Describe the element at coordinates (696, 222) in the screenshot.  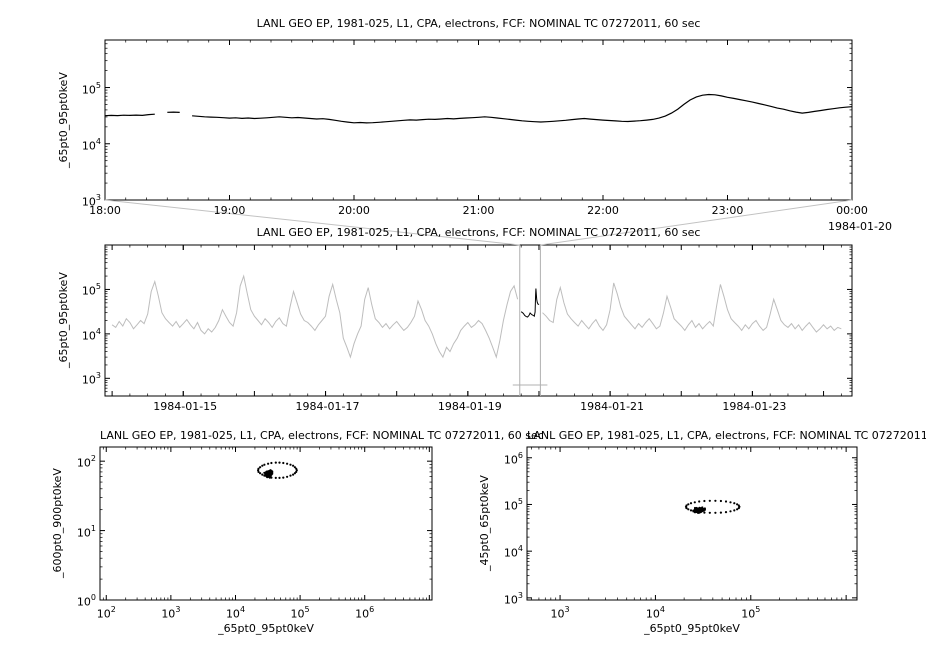
I see `zoom-connector-right` at that location.